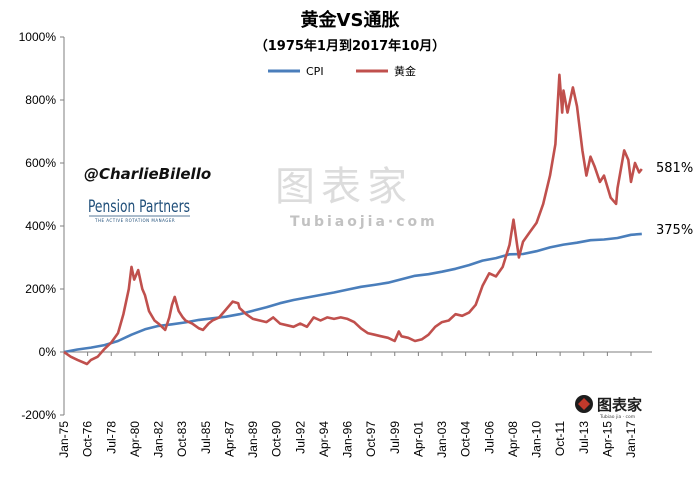  Describe the element at coordinates (229, 439) in the screenshot. I see `x-tick-label: Apr-87` at that location.